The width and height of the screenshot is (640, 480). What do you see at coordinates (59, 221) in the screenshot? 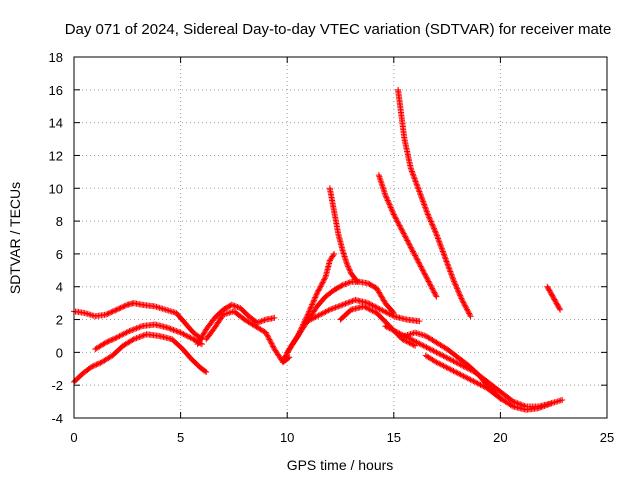
I see `y-tick-label: 8` at bounding box center [59, 221].